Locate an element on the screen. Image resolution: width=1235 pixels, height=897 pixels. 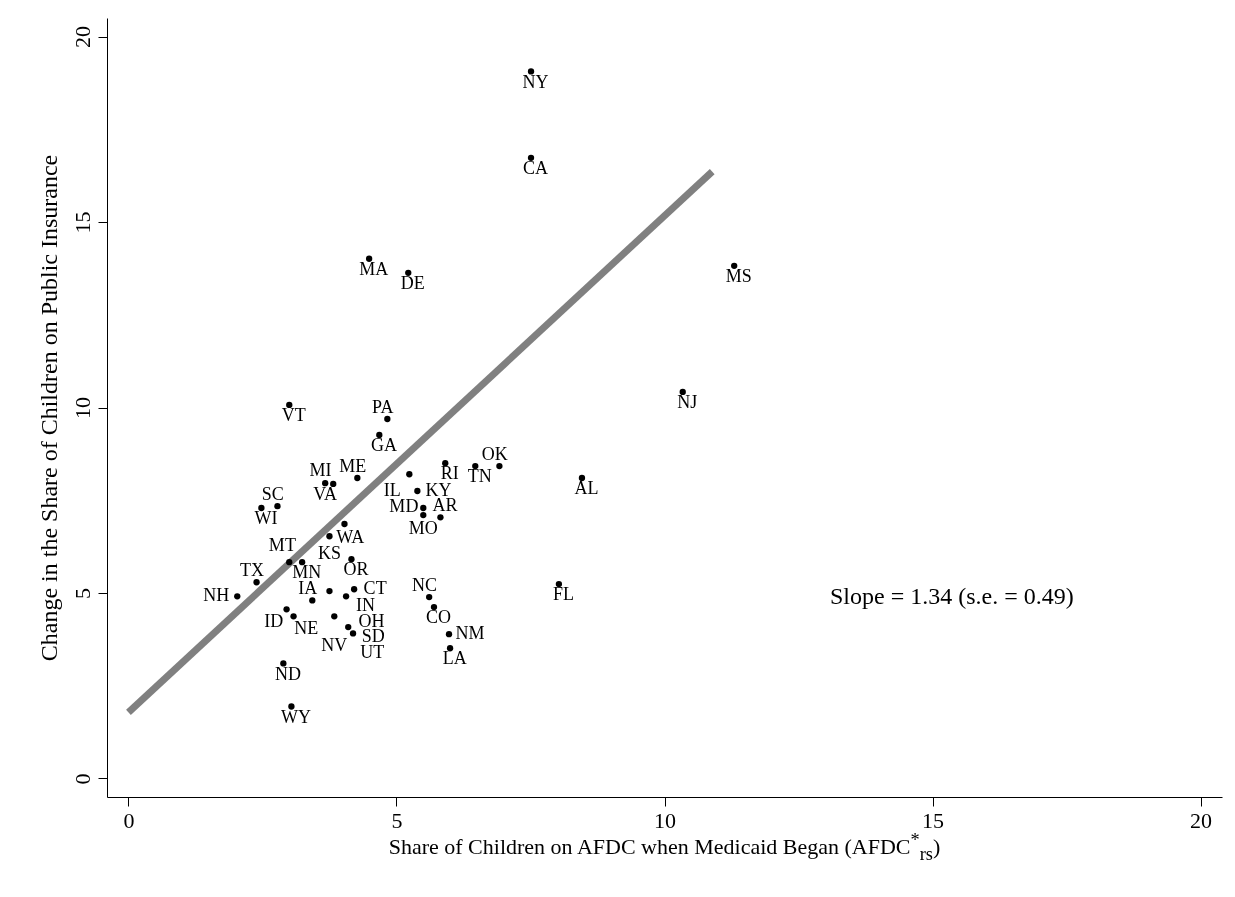
data-label: DE is located at coordinates (412, 282).